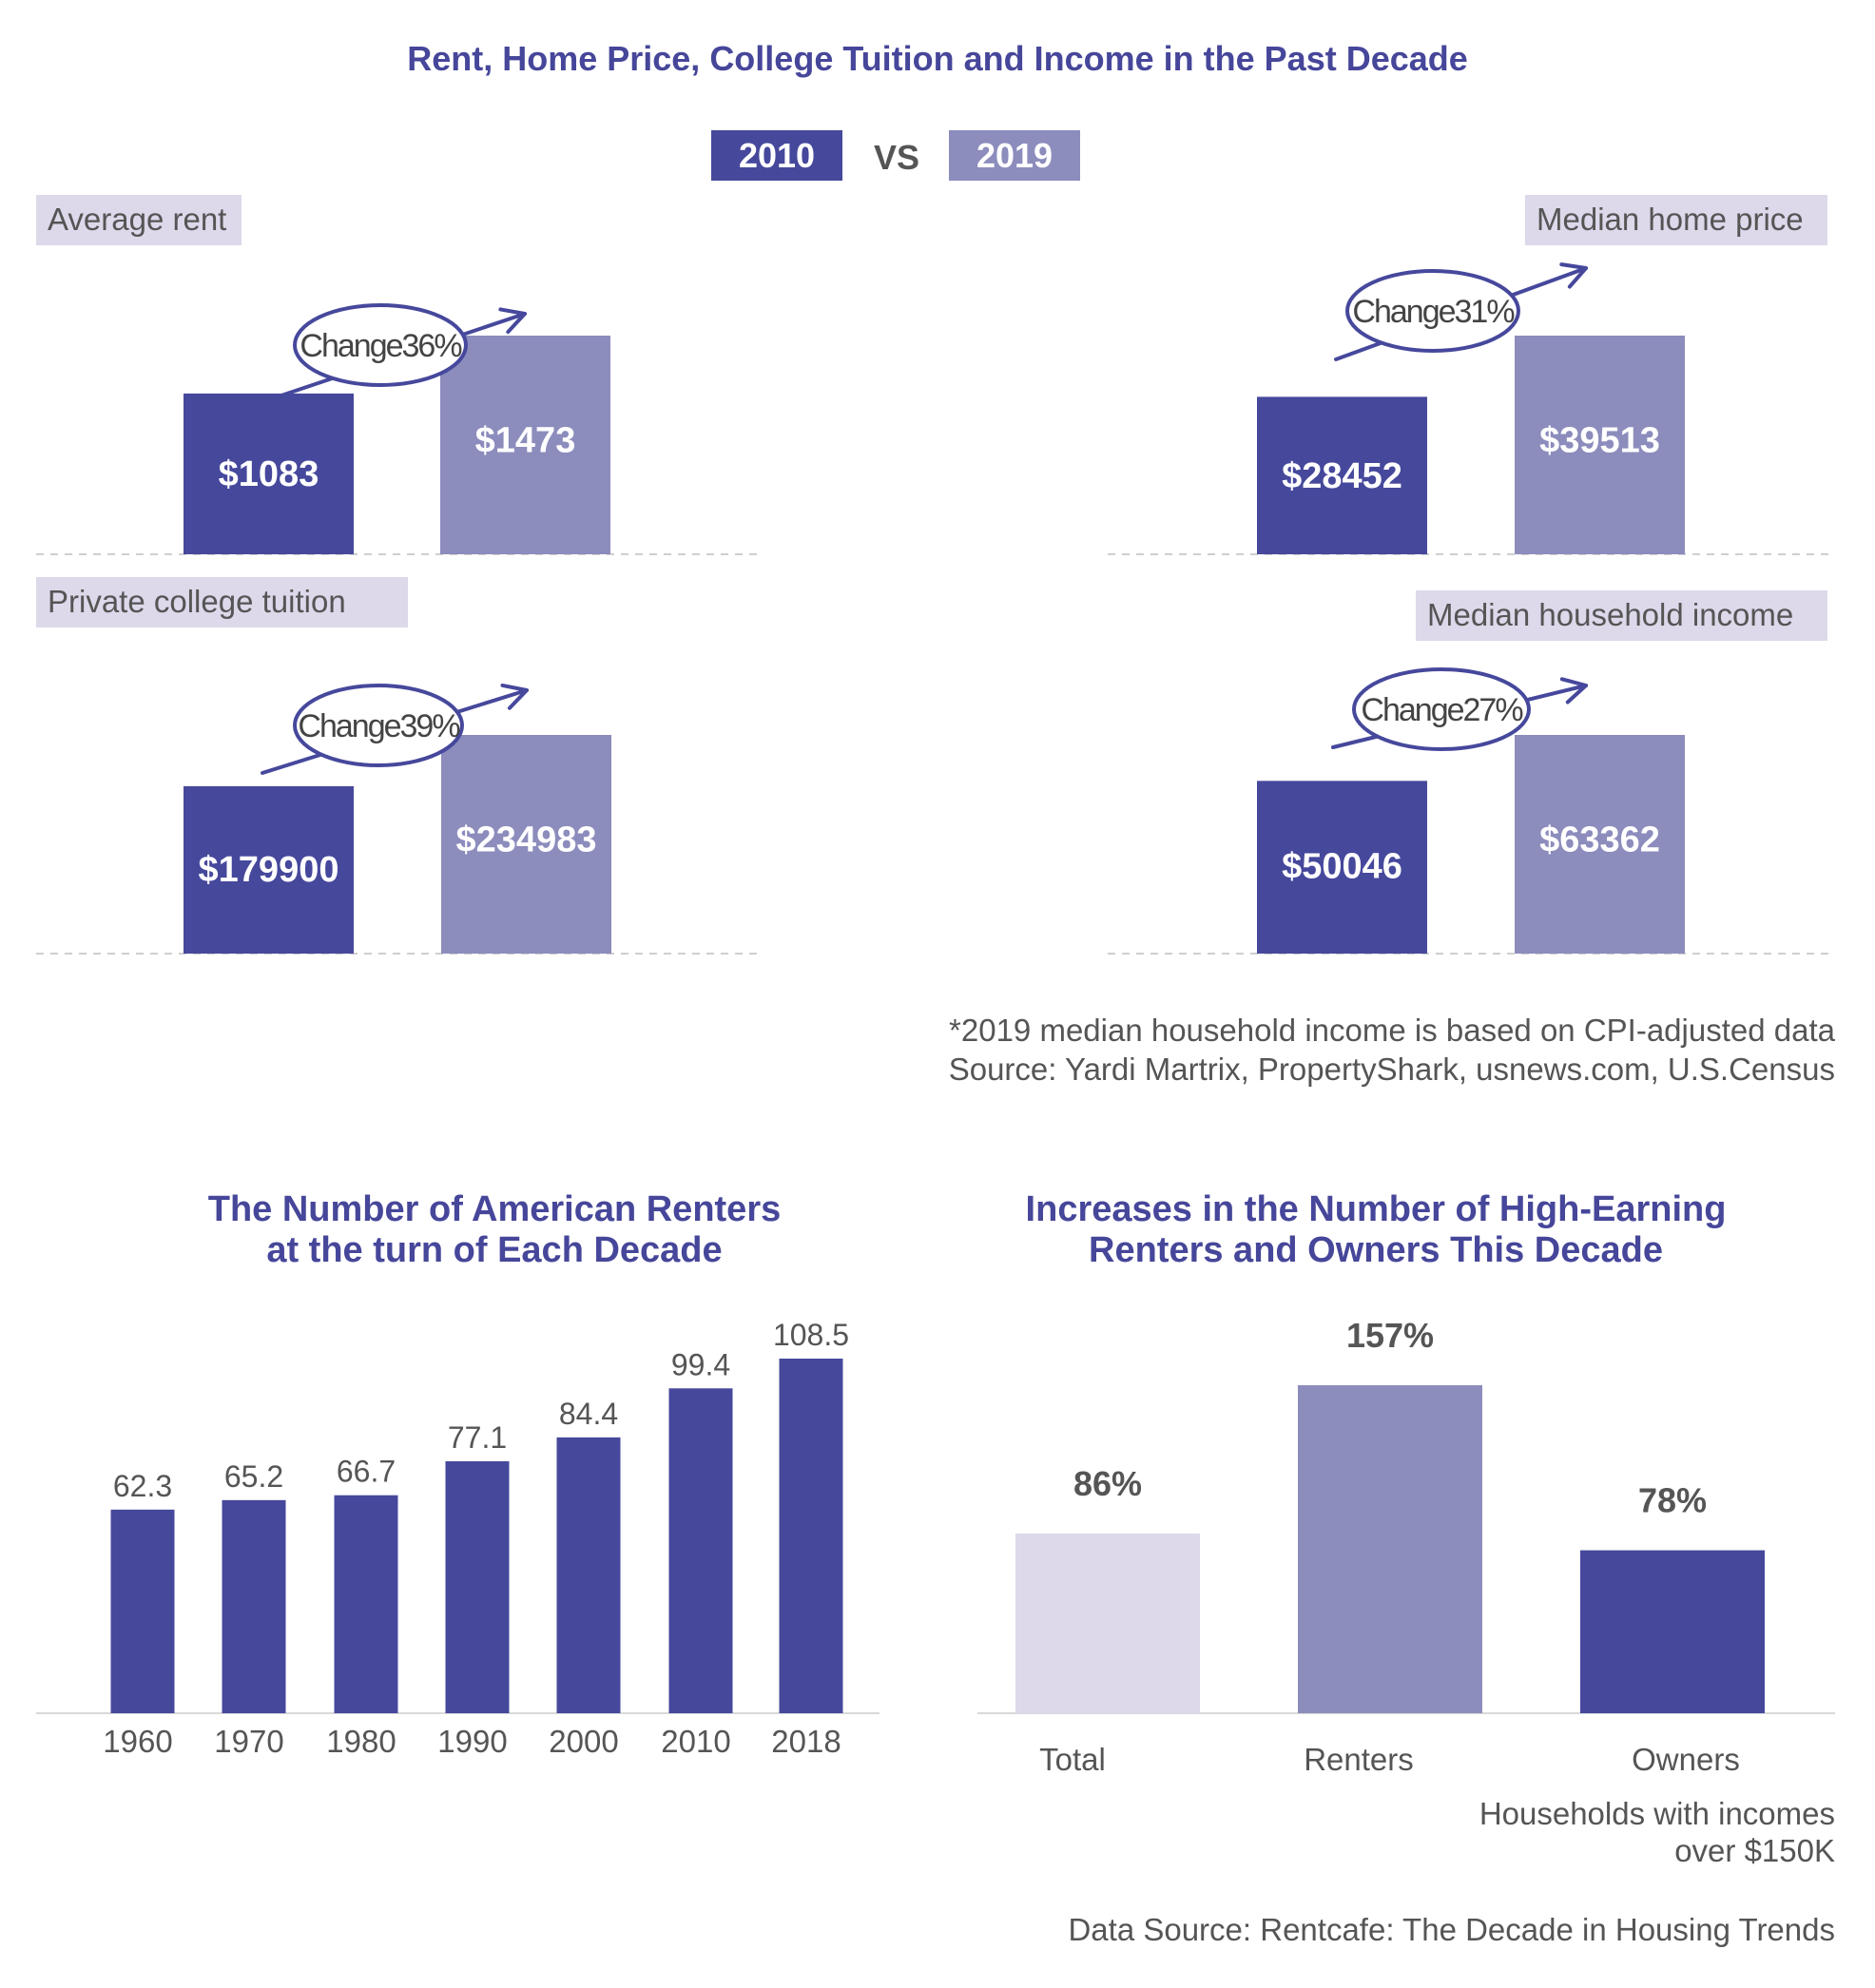 This screenshot has width=1875, height=1988. Describe the element at coordinates (1073, 1759) in the screenshot. I see `high-earners-category-tick: Total` at that location.